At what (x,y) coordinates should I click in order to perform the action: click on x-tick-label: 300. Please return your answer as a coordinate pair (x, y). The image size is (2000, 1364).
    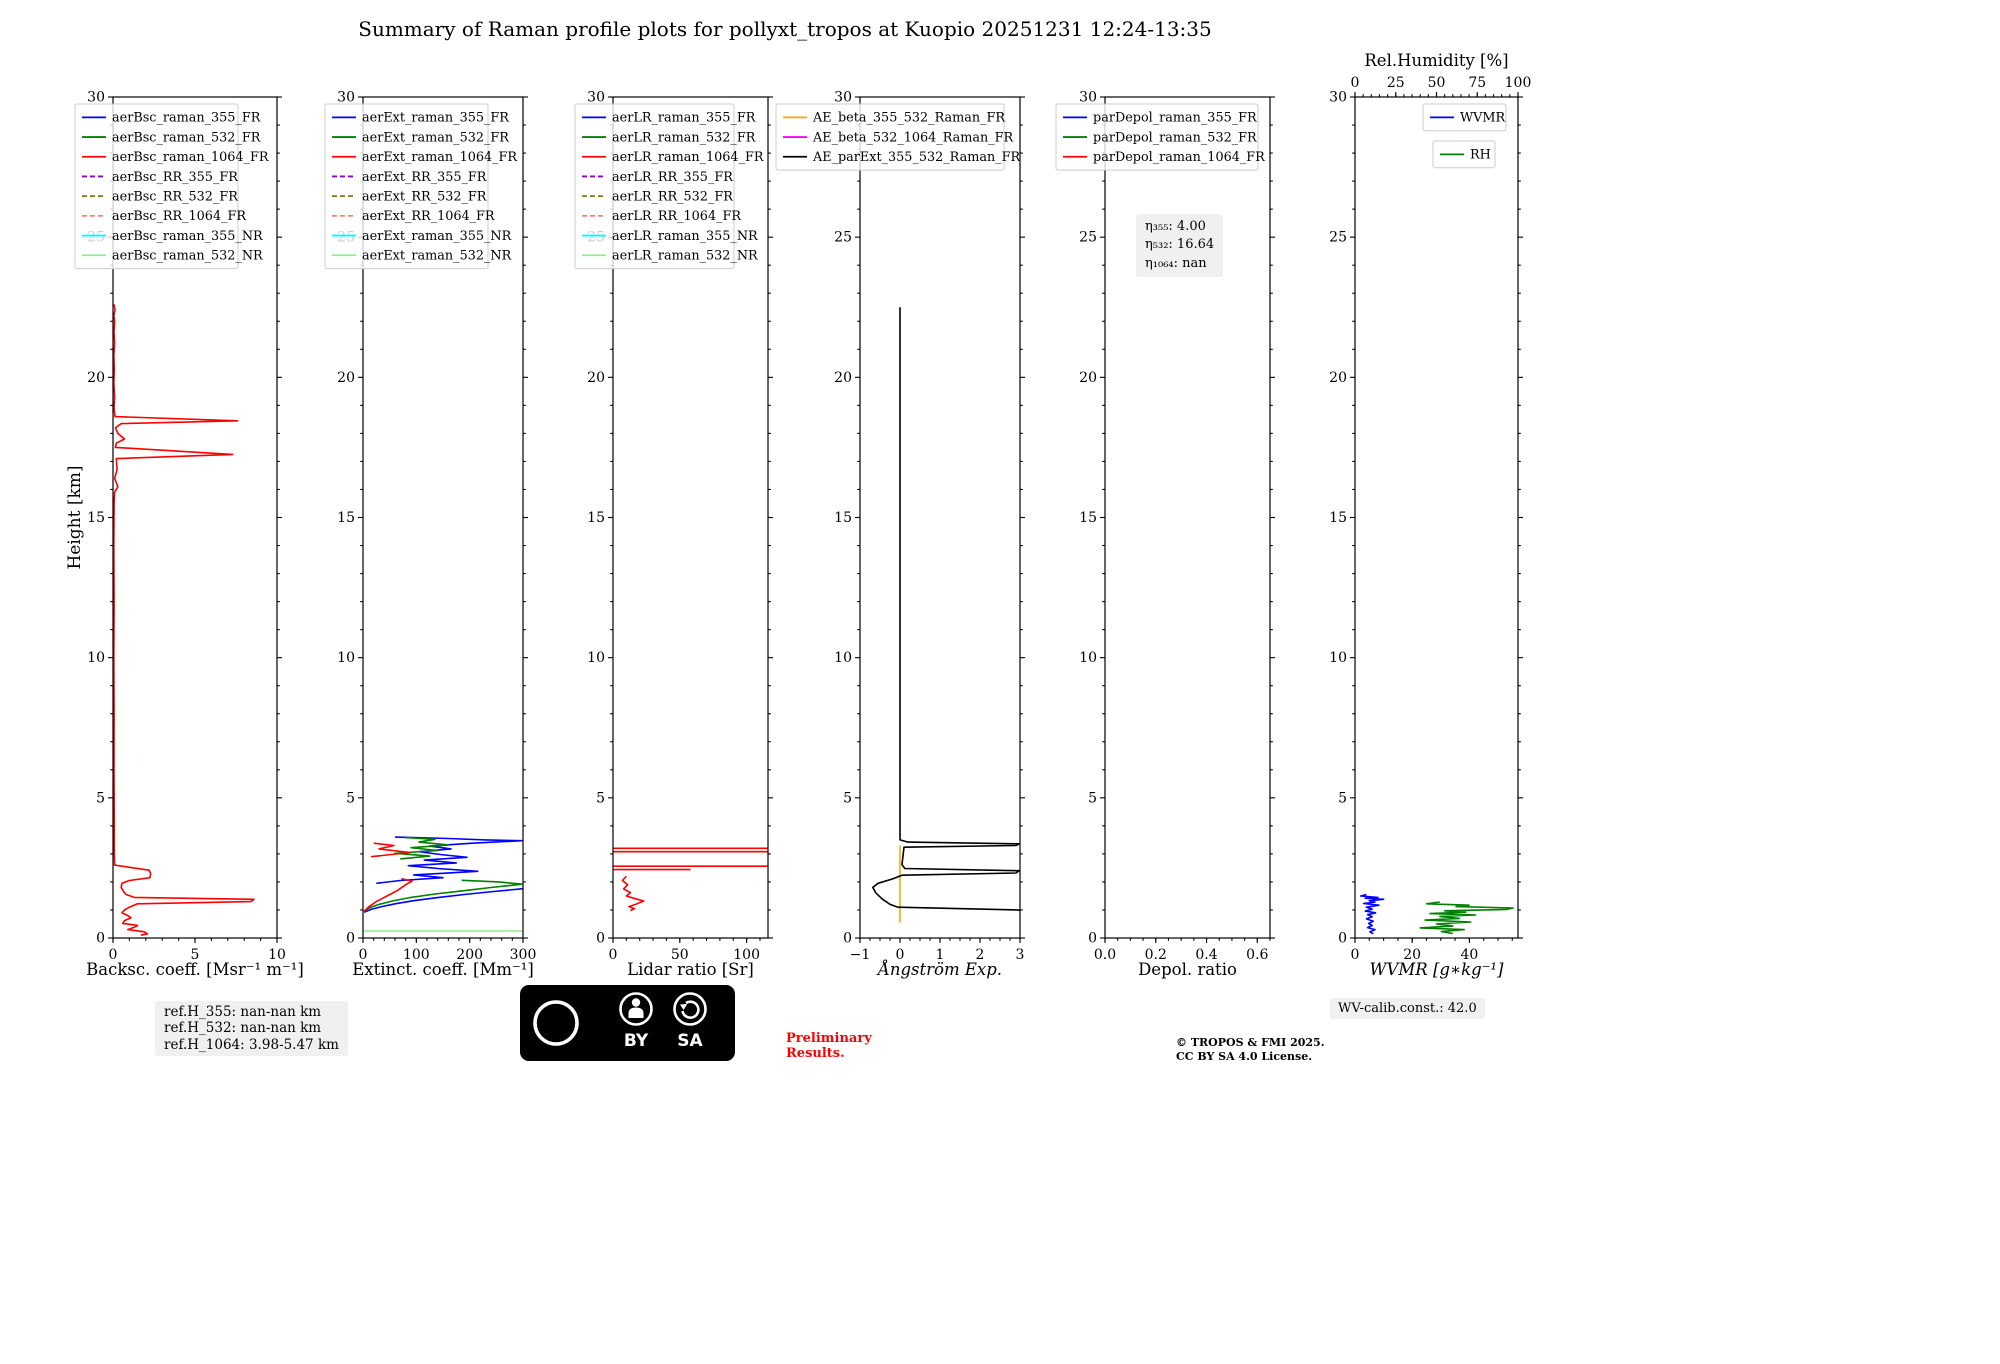
    Looking at the image, I should click on (523, 955).